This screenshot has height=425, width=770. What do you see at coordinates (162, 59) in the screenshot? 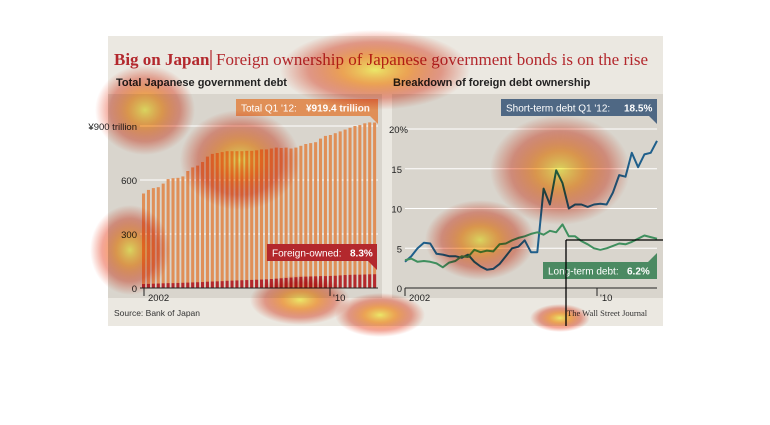
I see `header-title-bold: Big on Japan` at bounding box center [162, 59].